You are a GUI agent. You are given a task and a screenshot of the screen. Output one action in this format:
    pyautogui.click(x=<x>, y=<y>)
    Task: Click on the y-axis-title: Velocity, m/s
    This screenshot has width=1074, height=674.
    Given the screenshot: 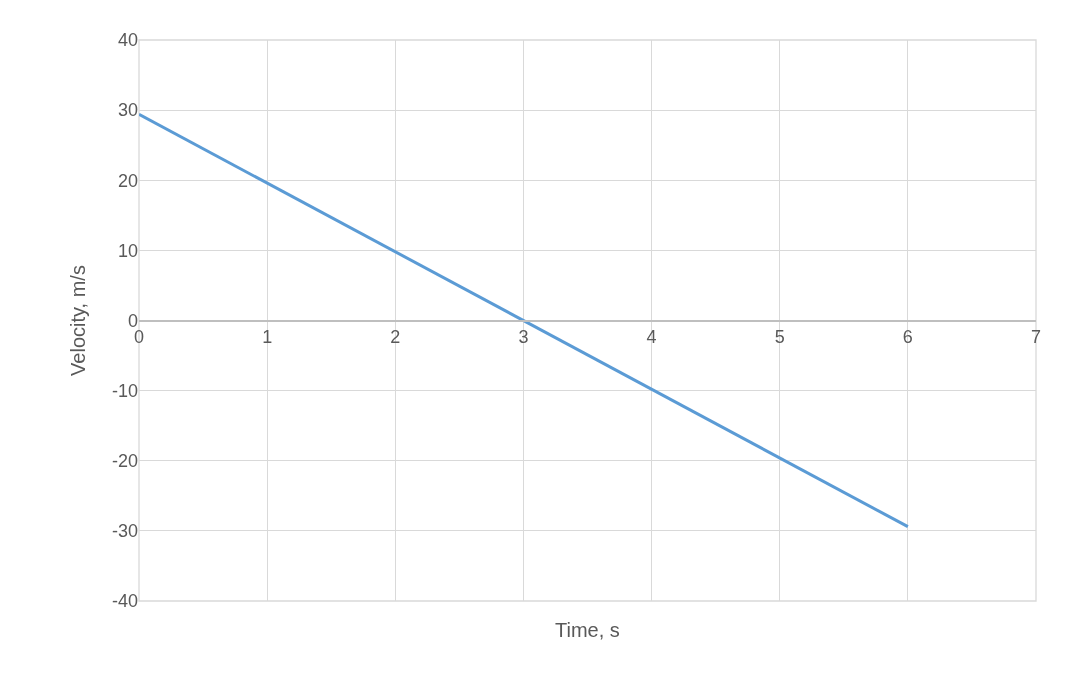 What is the action you would take?
    pyautogui.click(x=78, y=320)
    